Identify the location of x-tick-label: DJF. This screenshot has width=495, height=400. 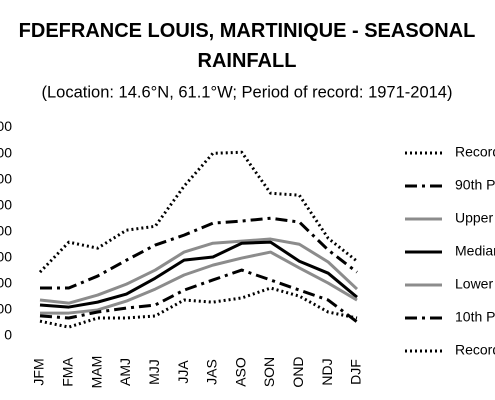
(356, 372).